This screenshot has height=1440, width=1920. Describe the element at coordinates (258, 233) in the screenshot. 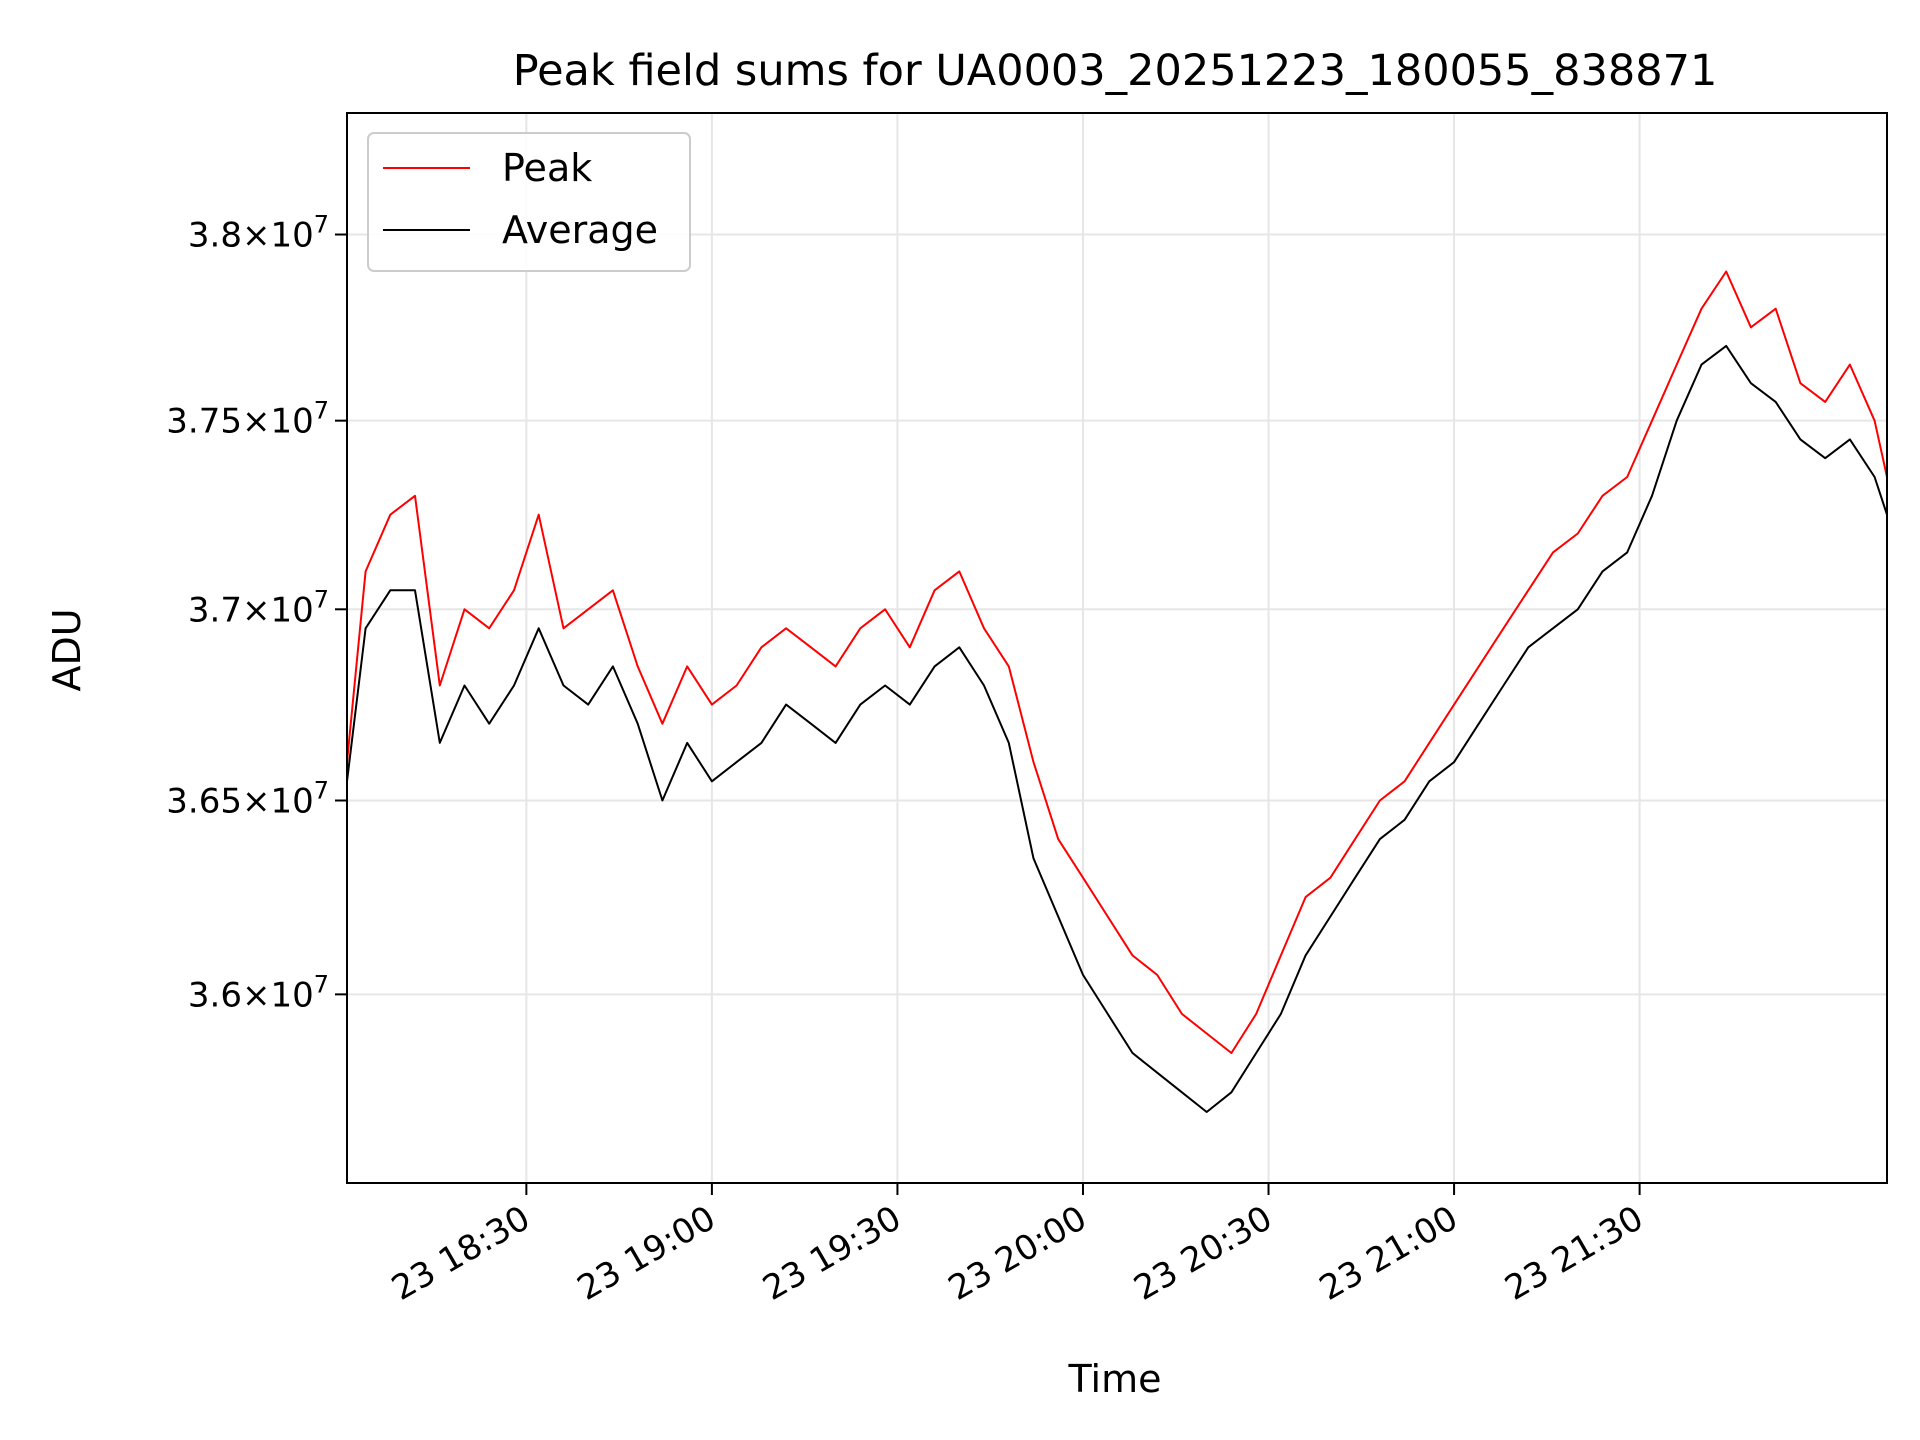

I see `y-tick-label: 3.8×107` at that location.